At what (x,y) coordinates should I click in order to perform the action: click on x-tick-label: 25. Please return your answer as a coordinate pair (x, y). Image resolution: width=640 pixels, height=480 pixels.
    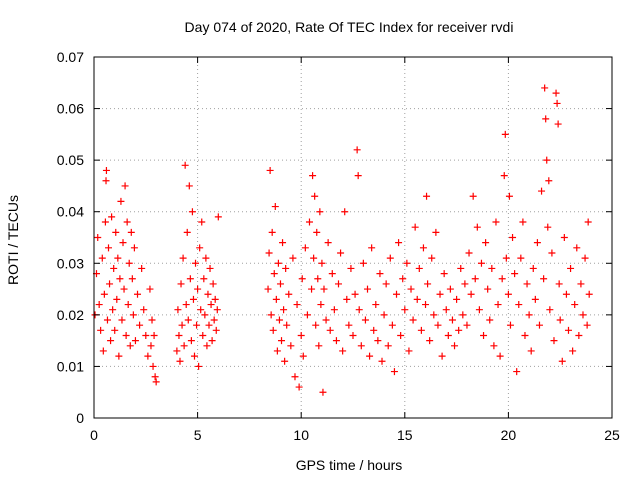
    Looking at the image, I should click on (612, 435).